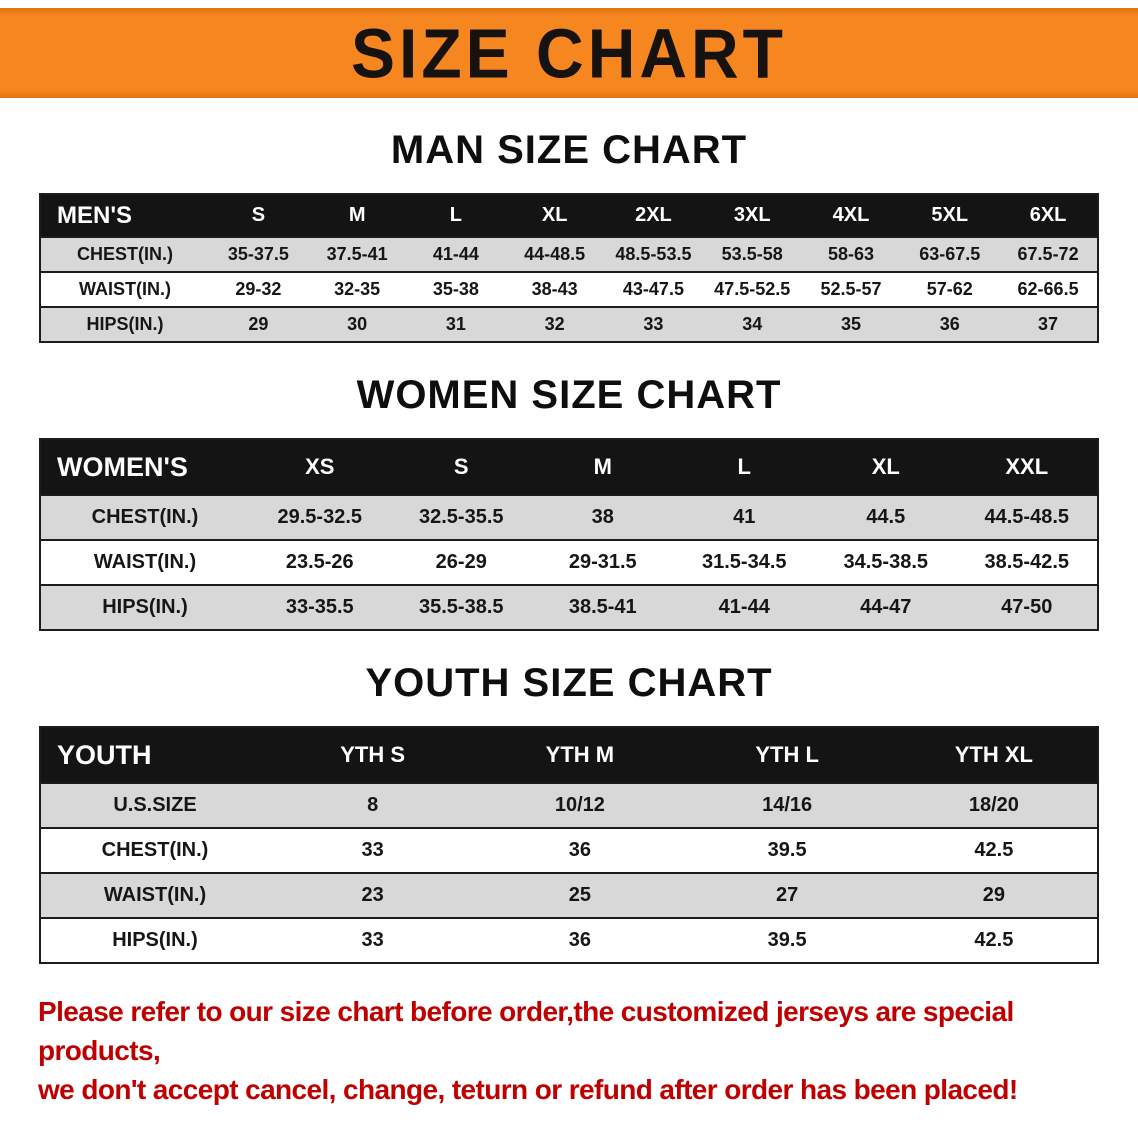 The height and width of the screenshot is (1132, 1138). Describe the element at coordinates (320, 517) in the screenshot. I see `women-size-value-cell: 29.5-32.5` at that location.